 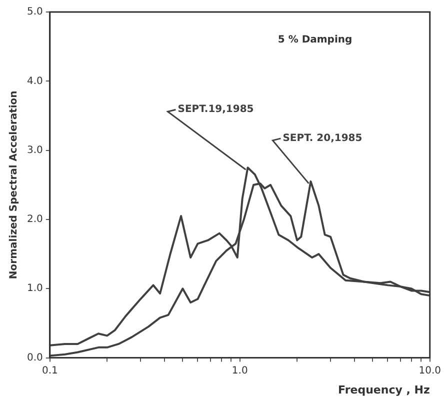 I want to click on y-tick-label: 2.0, so click(x=34, y=220).